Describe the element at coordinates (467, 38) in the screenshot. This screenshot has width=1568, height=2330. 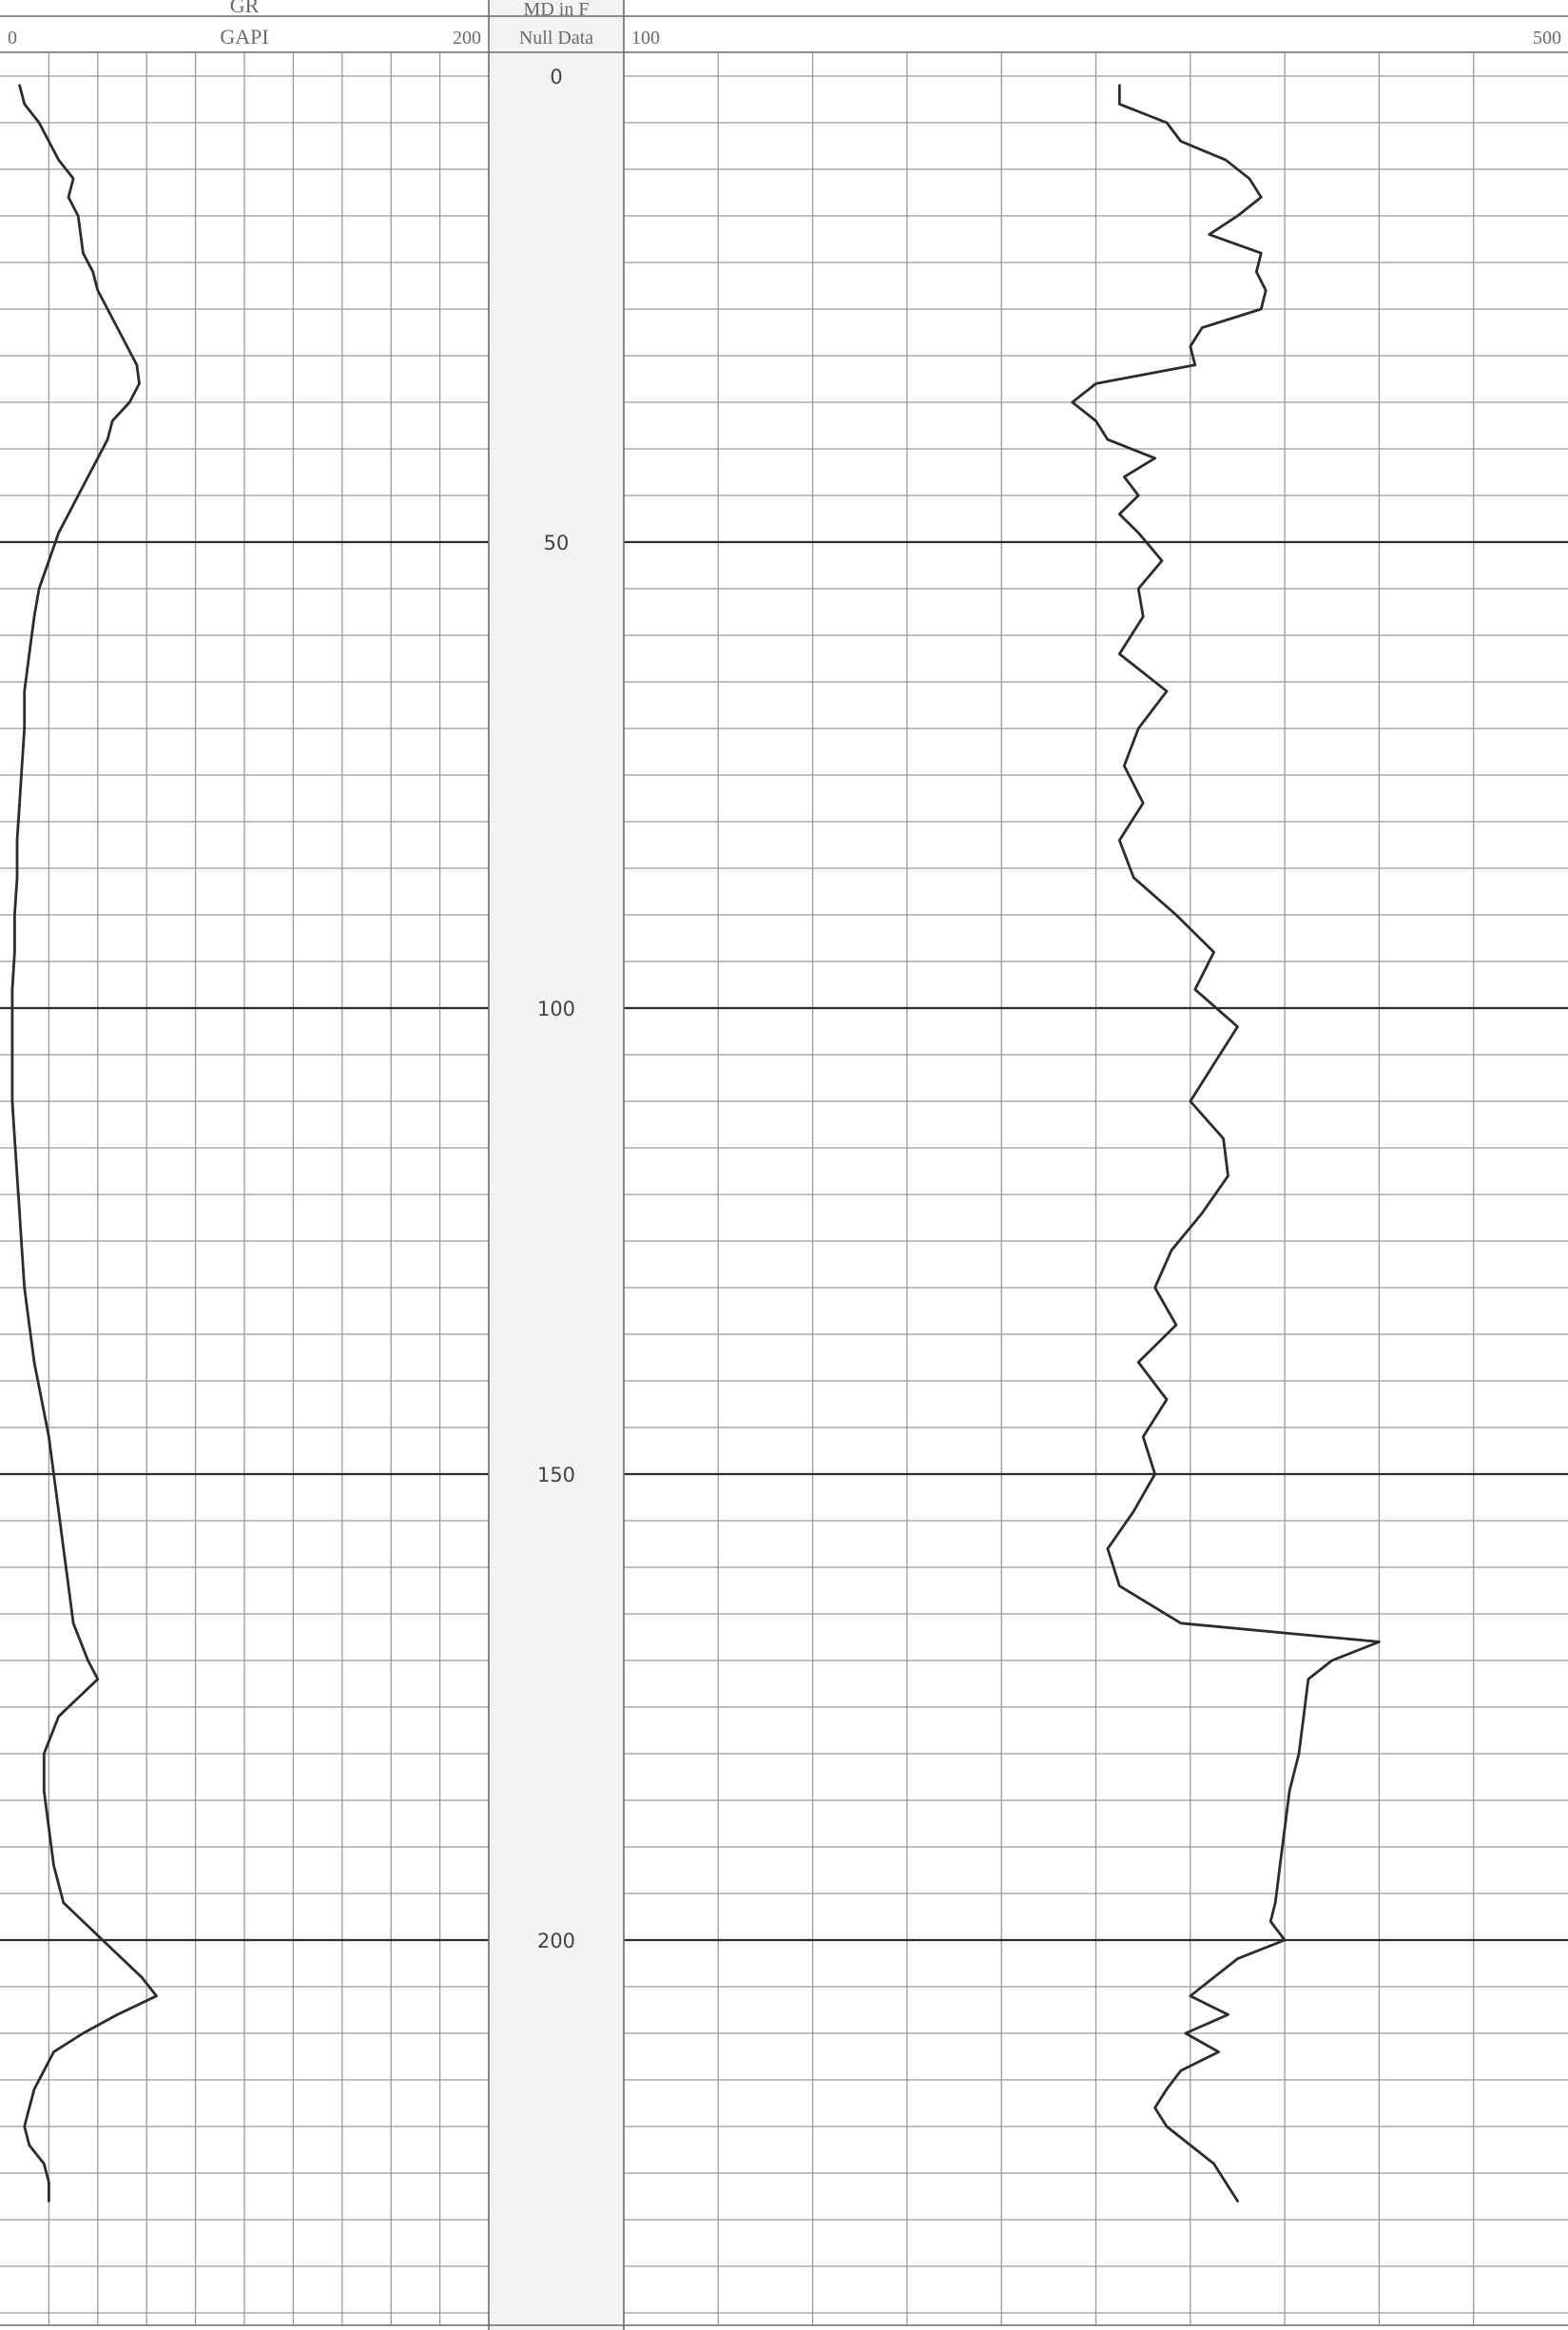
I see `gr-scale-right: 200` at that location.